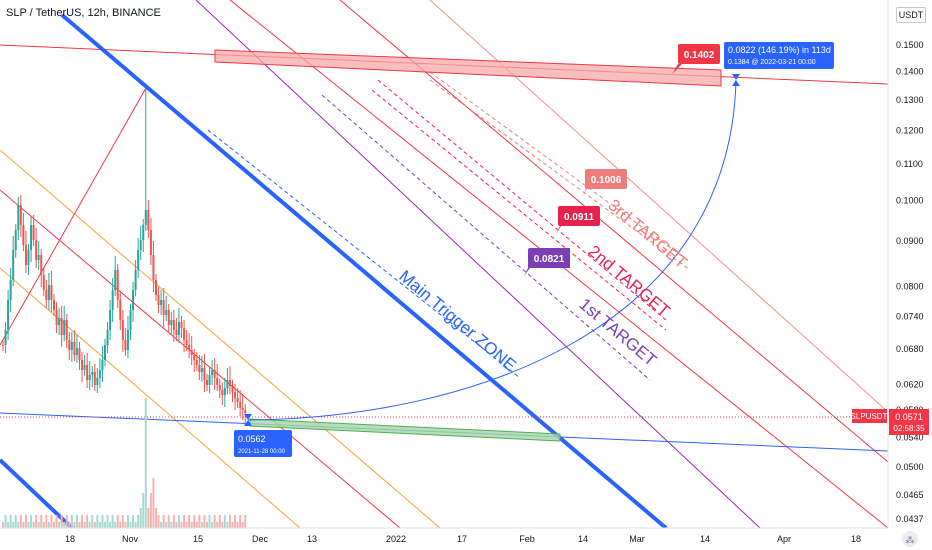 The image size is (932, 550). What do you see at coordinates (260, 539) in the screenshot?
I see `x-tick-label: Dec` at bounding box center [260, 539].